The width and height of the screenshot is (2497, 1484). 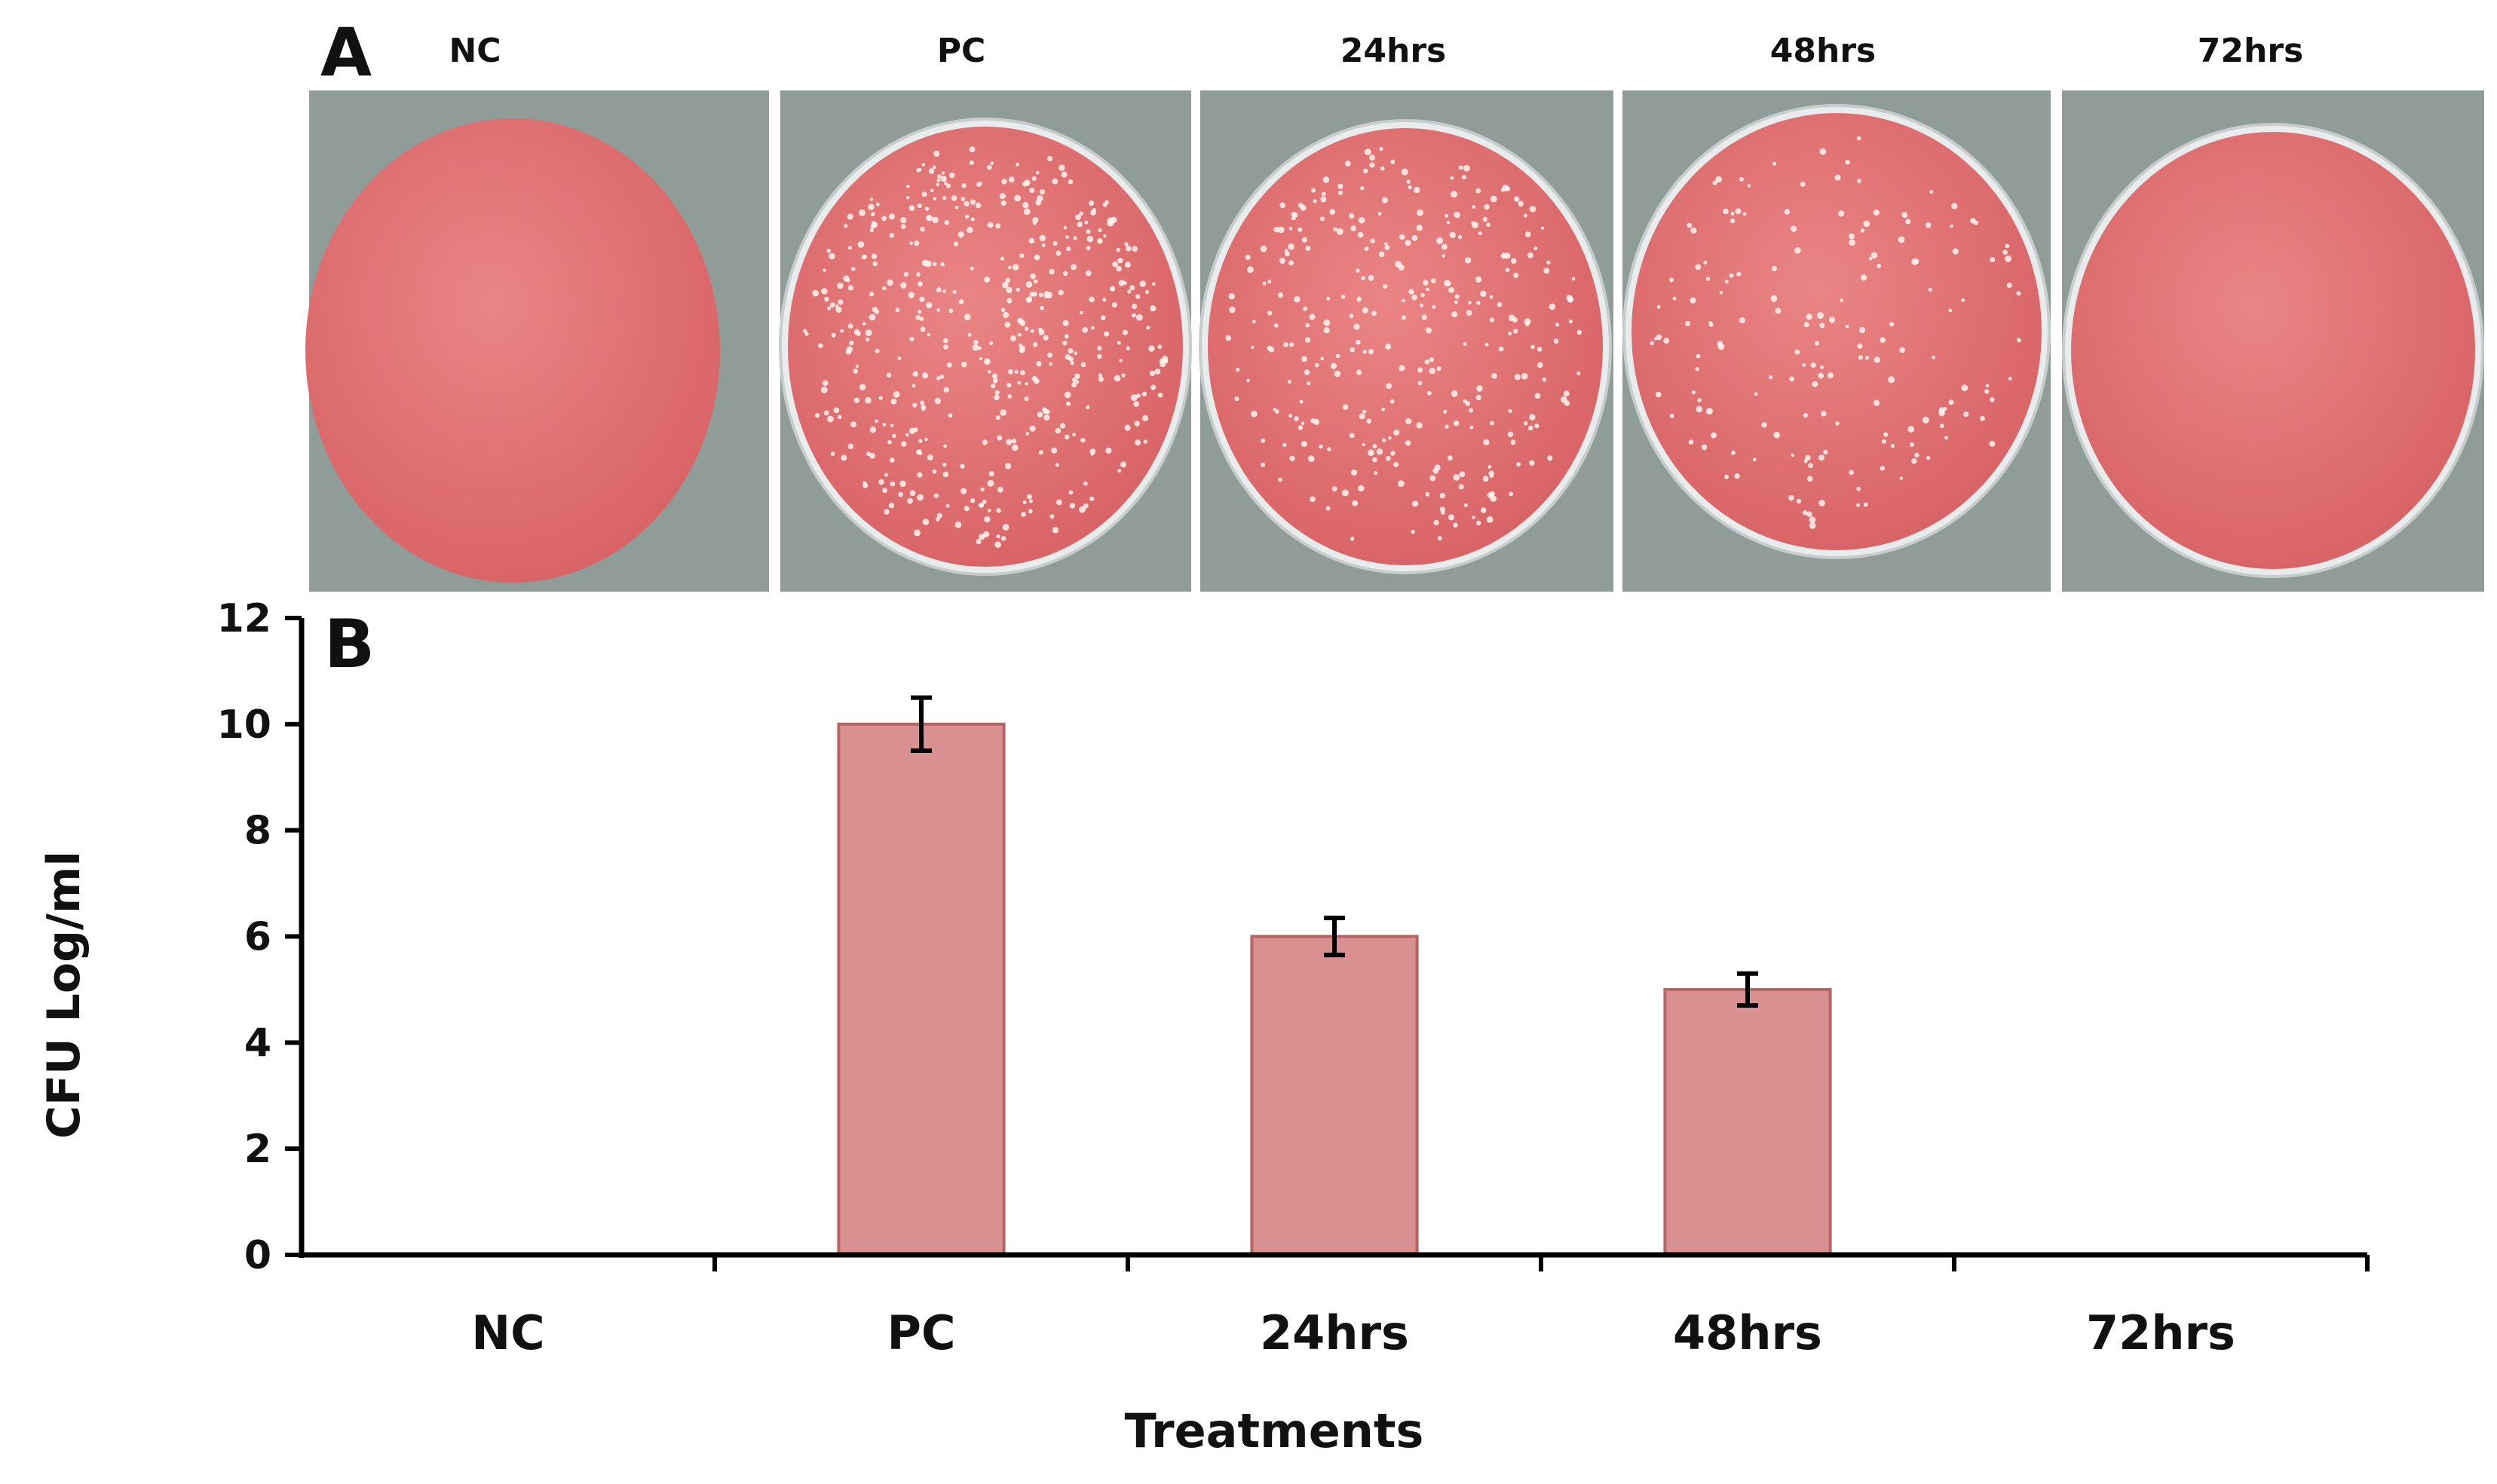 What do you see at coordinates (1747, 1122) in the screenshot?
I see `bar-48hrs` at bounding box center [1747, 1122].